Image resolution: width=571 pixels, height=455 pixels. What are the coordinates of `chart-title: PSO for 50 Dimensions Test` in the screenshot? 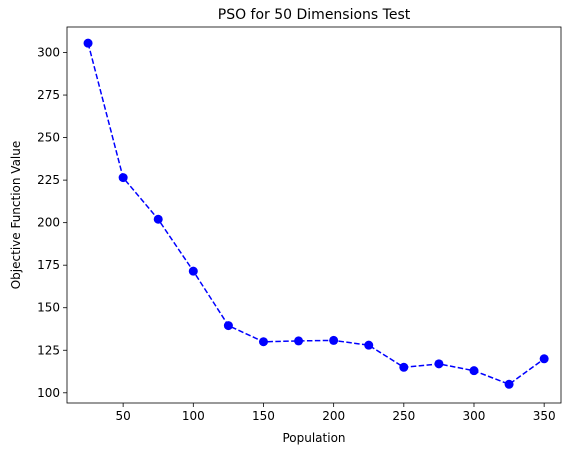 It's located at (314, 15).